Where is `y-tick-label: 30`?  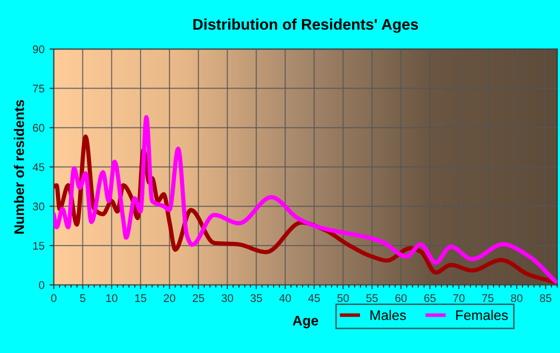
y-tick-label: 30 is located at coordinates (38, 206).